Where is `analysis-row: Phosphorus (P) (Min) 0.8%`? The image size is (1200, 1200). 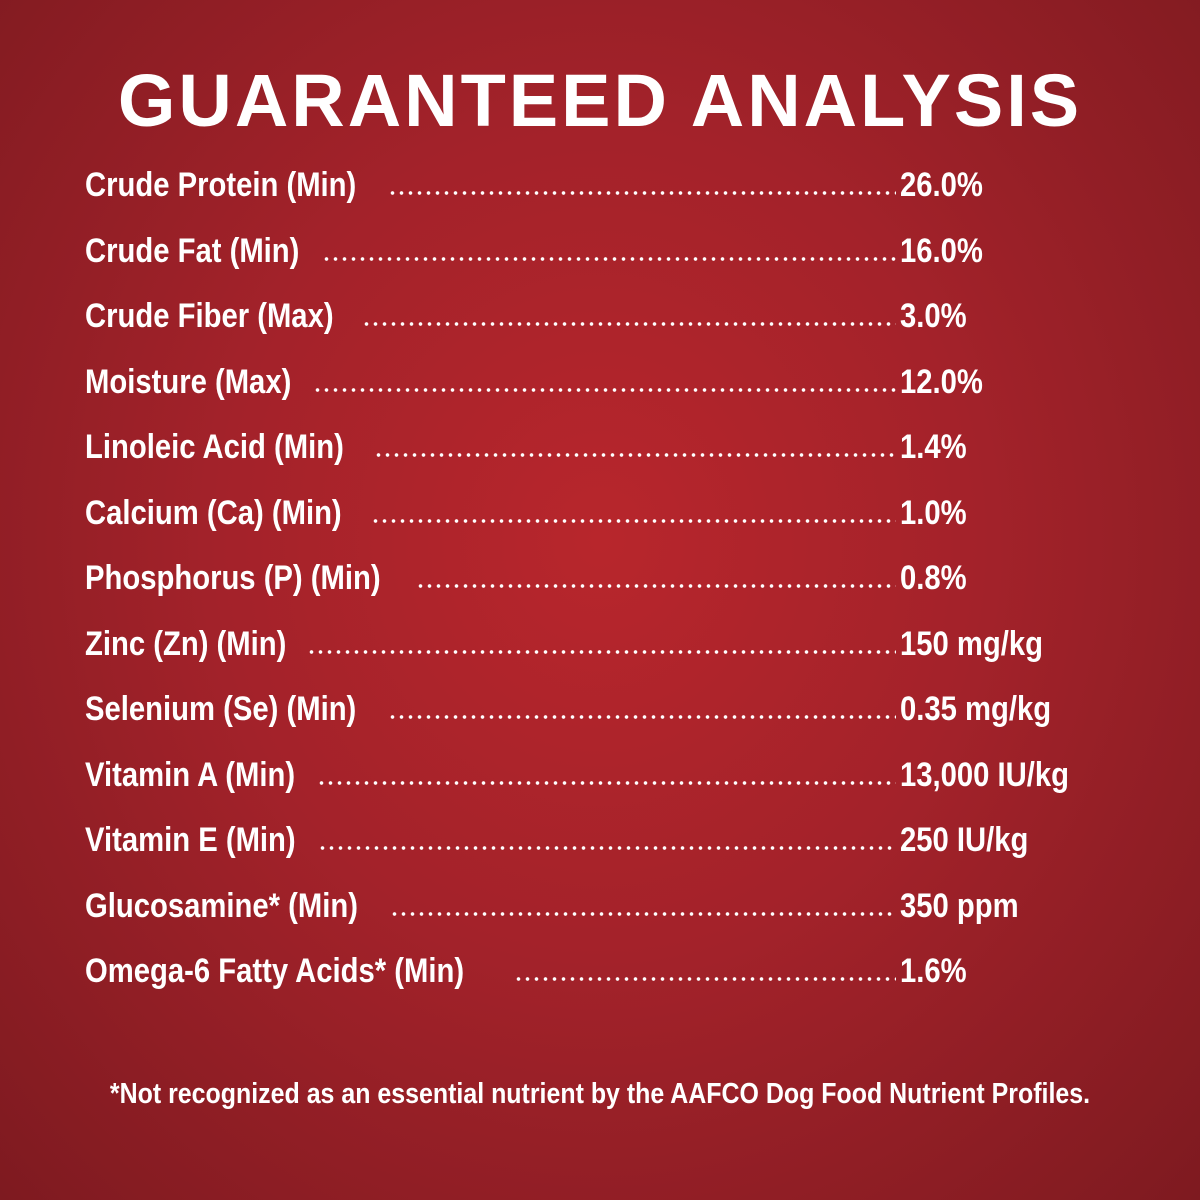 analysis-row: Phosphorus (P) (Min) 0.8% is located at coordinates (615, 592).